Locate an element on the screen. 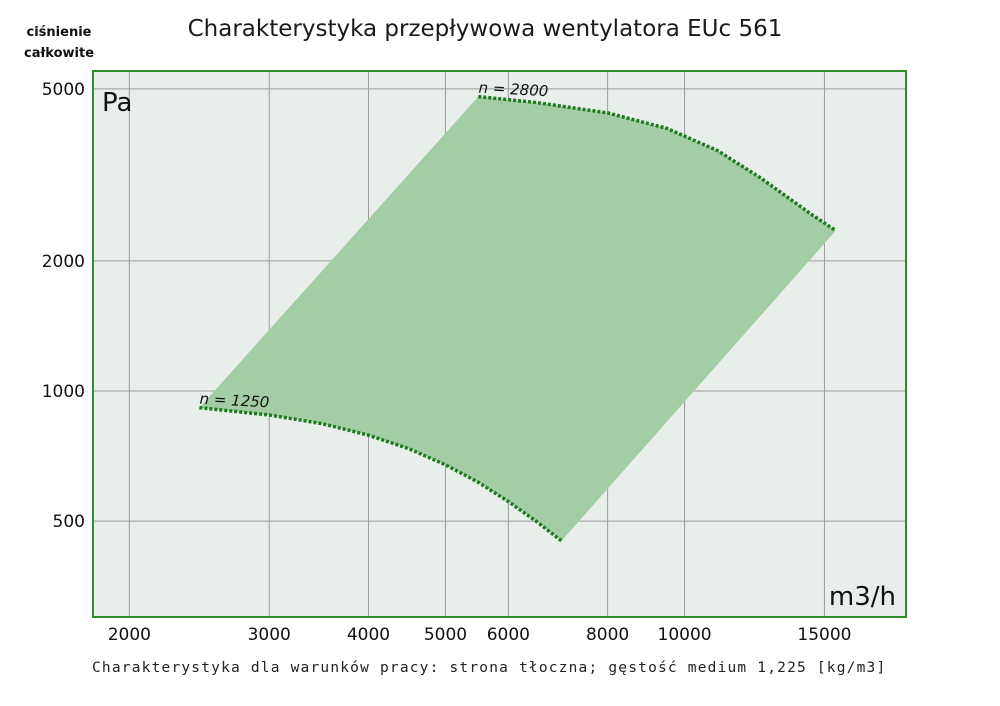  annotation-n1250: n = 1250 is located at coordinates (234, 401).